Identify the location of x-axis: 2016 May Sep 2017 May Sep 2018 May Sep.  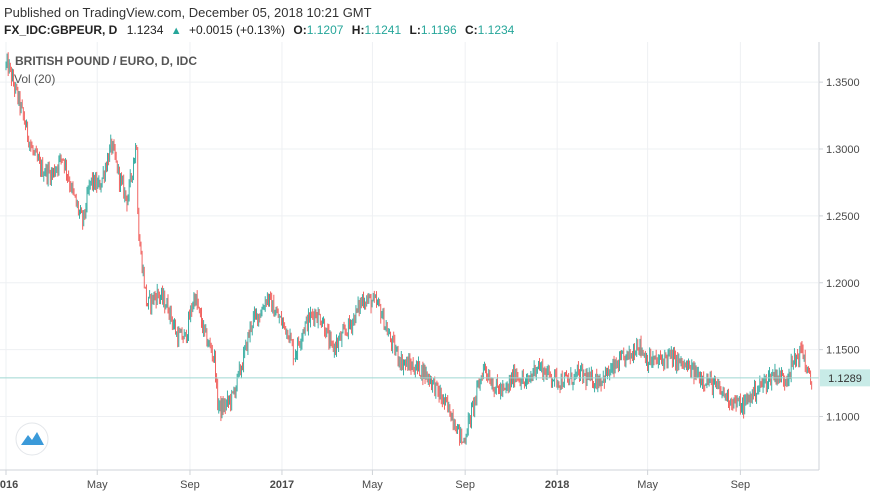
(375, 480).